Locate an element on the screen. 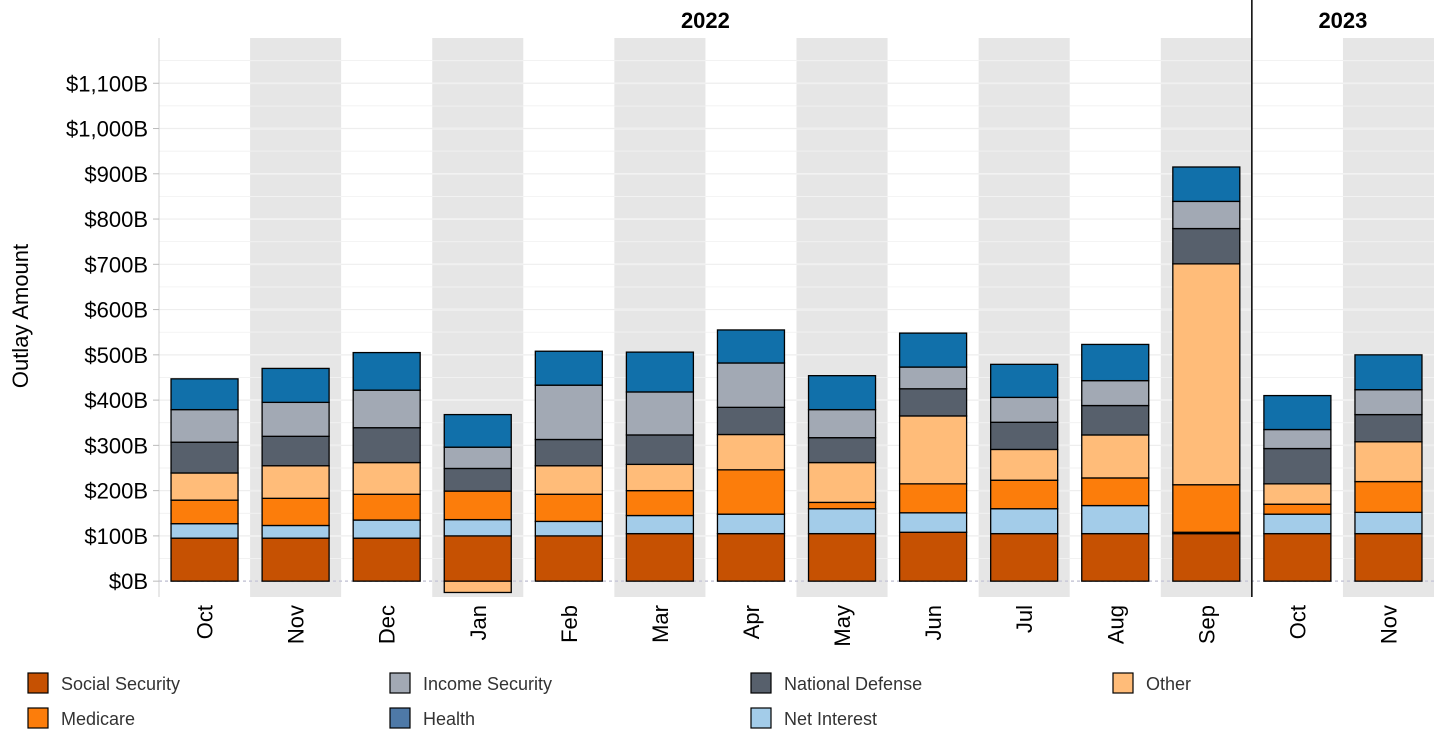 This screenshot has height=731, width=1440. bar-stack-oct is located at coordinates (204, 480).